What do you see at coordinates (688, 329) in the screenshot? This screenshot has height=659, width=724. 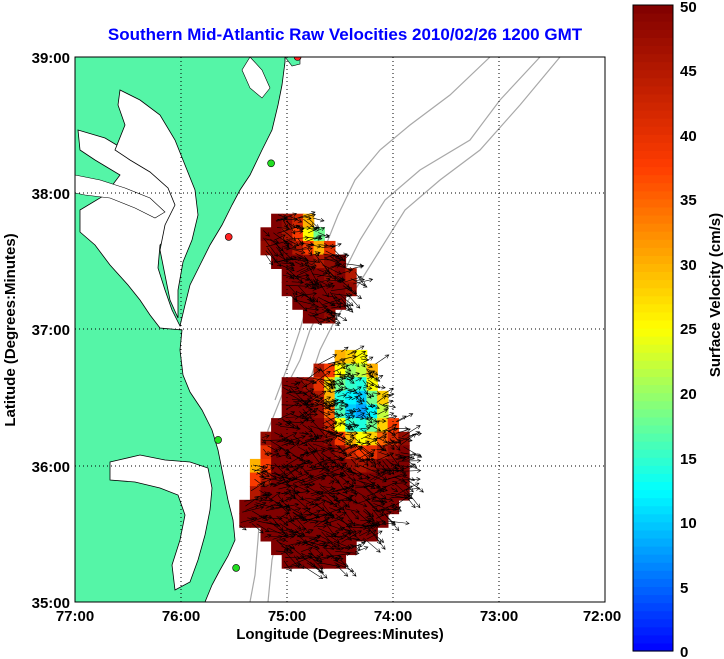 I see `colorbar-tick-25: 25` at bounding box center [688, 329].